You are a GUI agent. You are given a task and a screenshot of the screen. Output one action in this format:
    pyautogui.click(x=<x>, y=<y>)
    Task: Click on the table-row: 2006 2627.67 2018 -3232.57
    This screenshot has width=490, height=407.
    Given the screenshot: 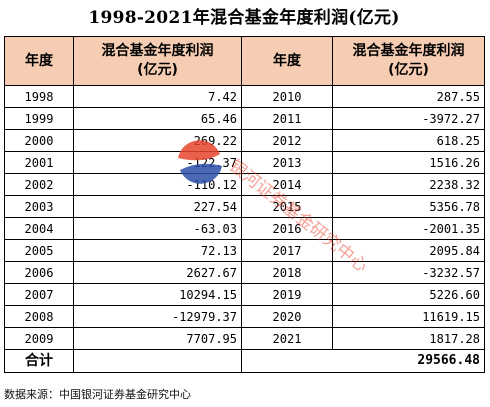 What is the action you would take?
    pyautogui.click(x=244, y=272)
    